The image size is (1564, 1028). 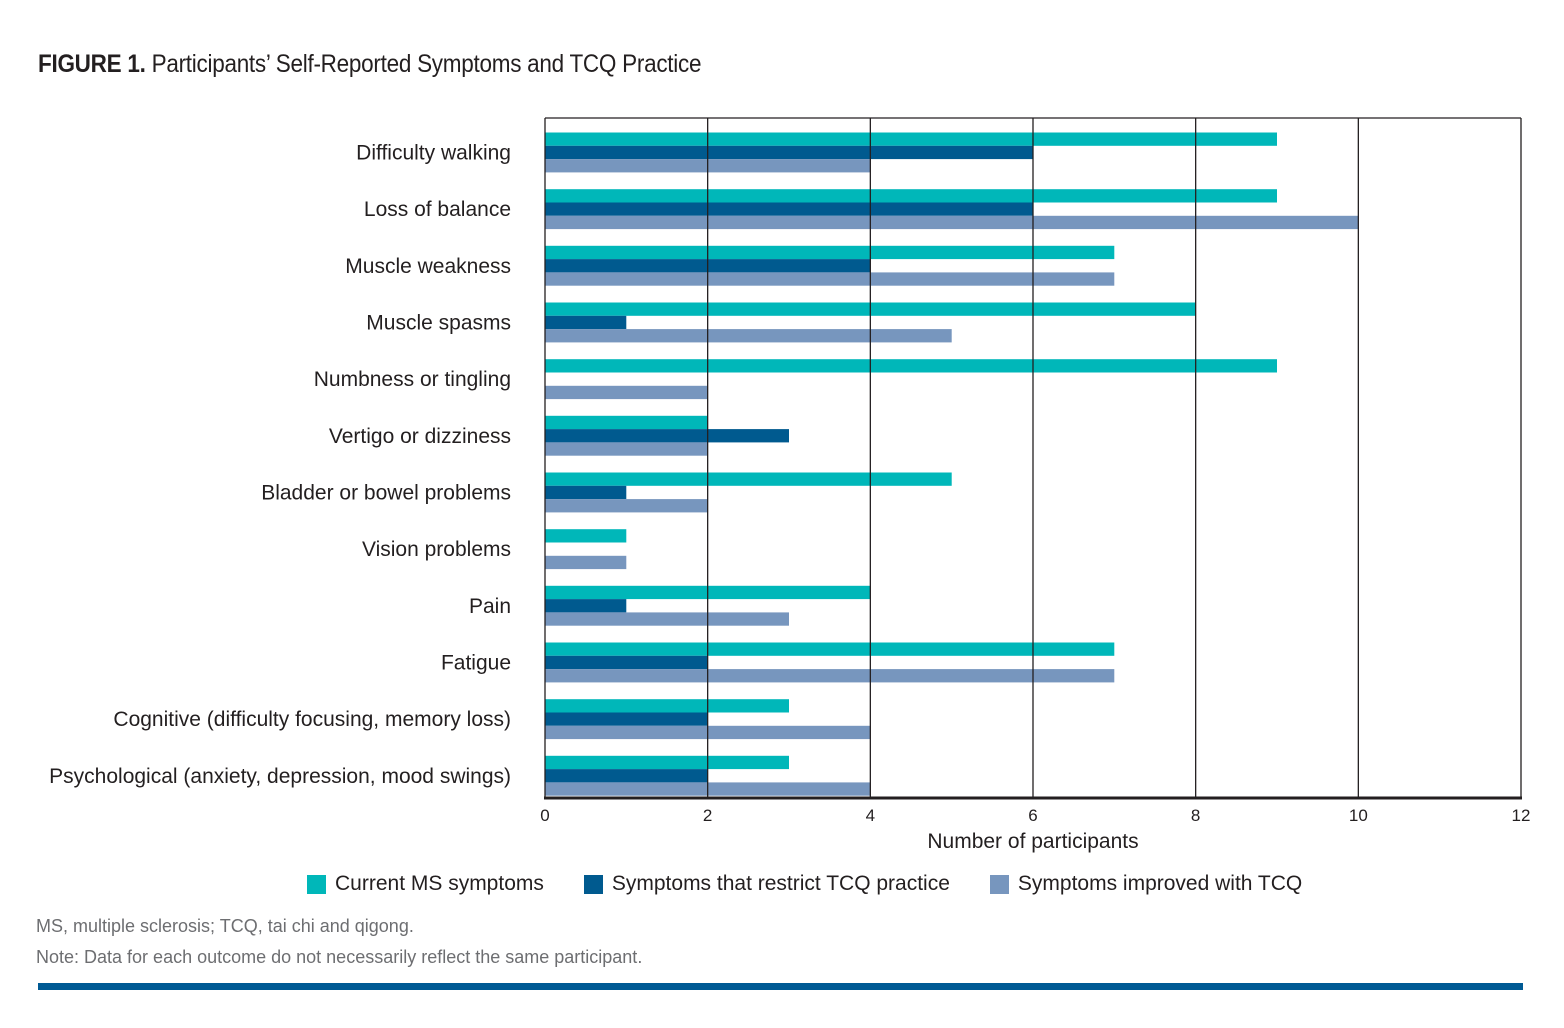 I want to click on legend-item-current: Current MS symptoms, so click(x=425, y=884).